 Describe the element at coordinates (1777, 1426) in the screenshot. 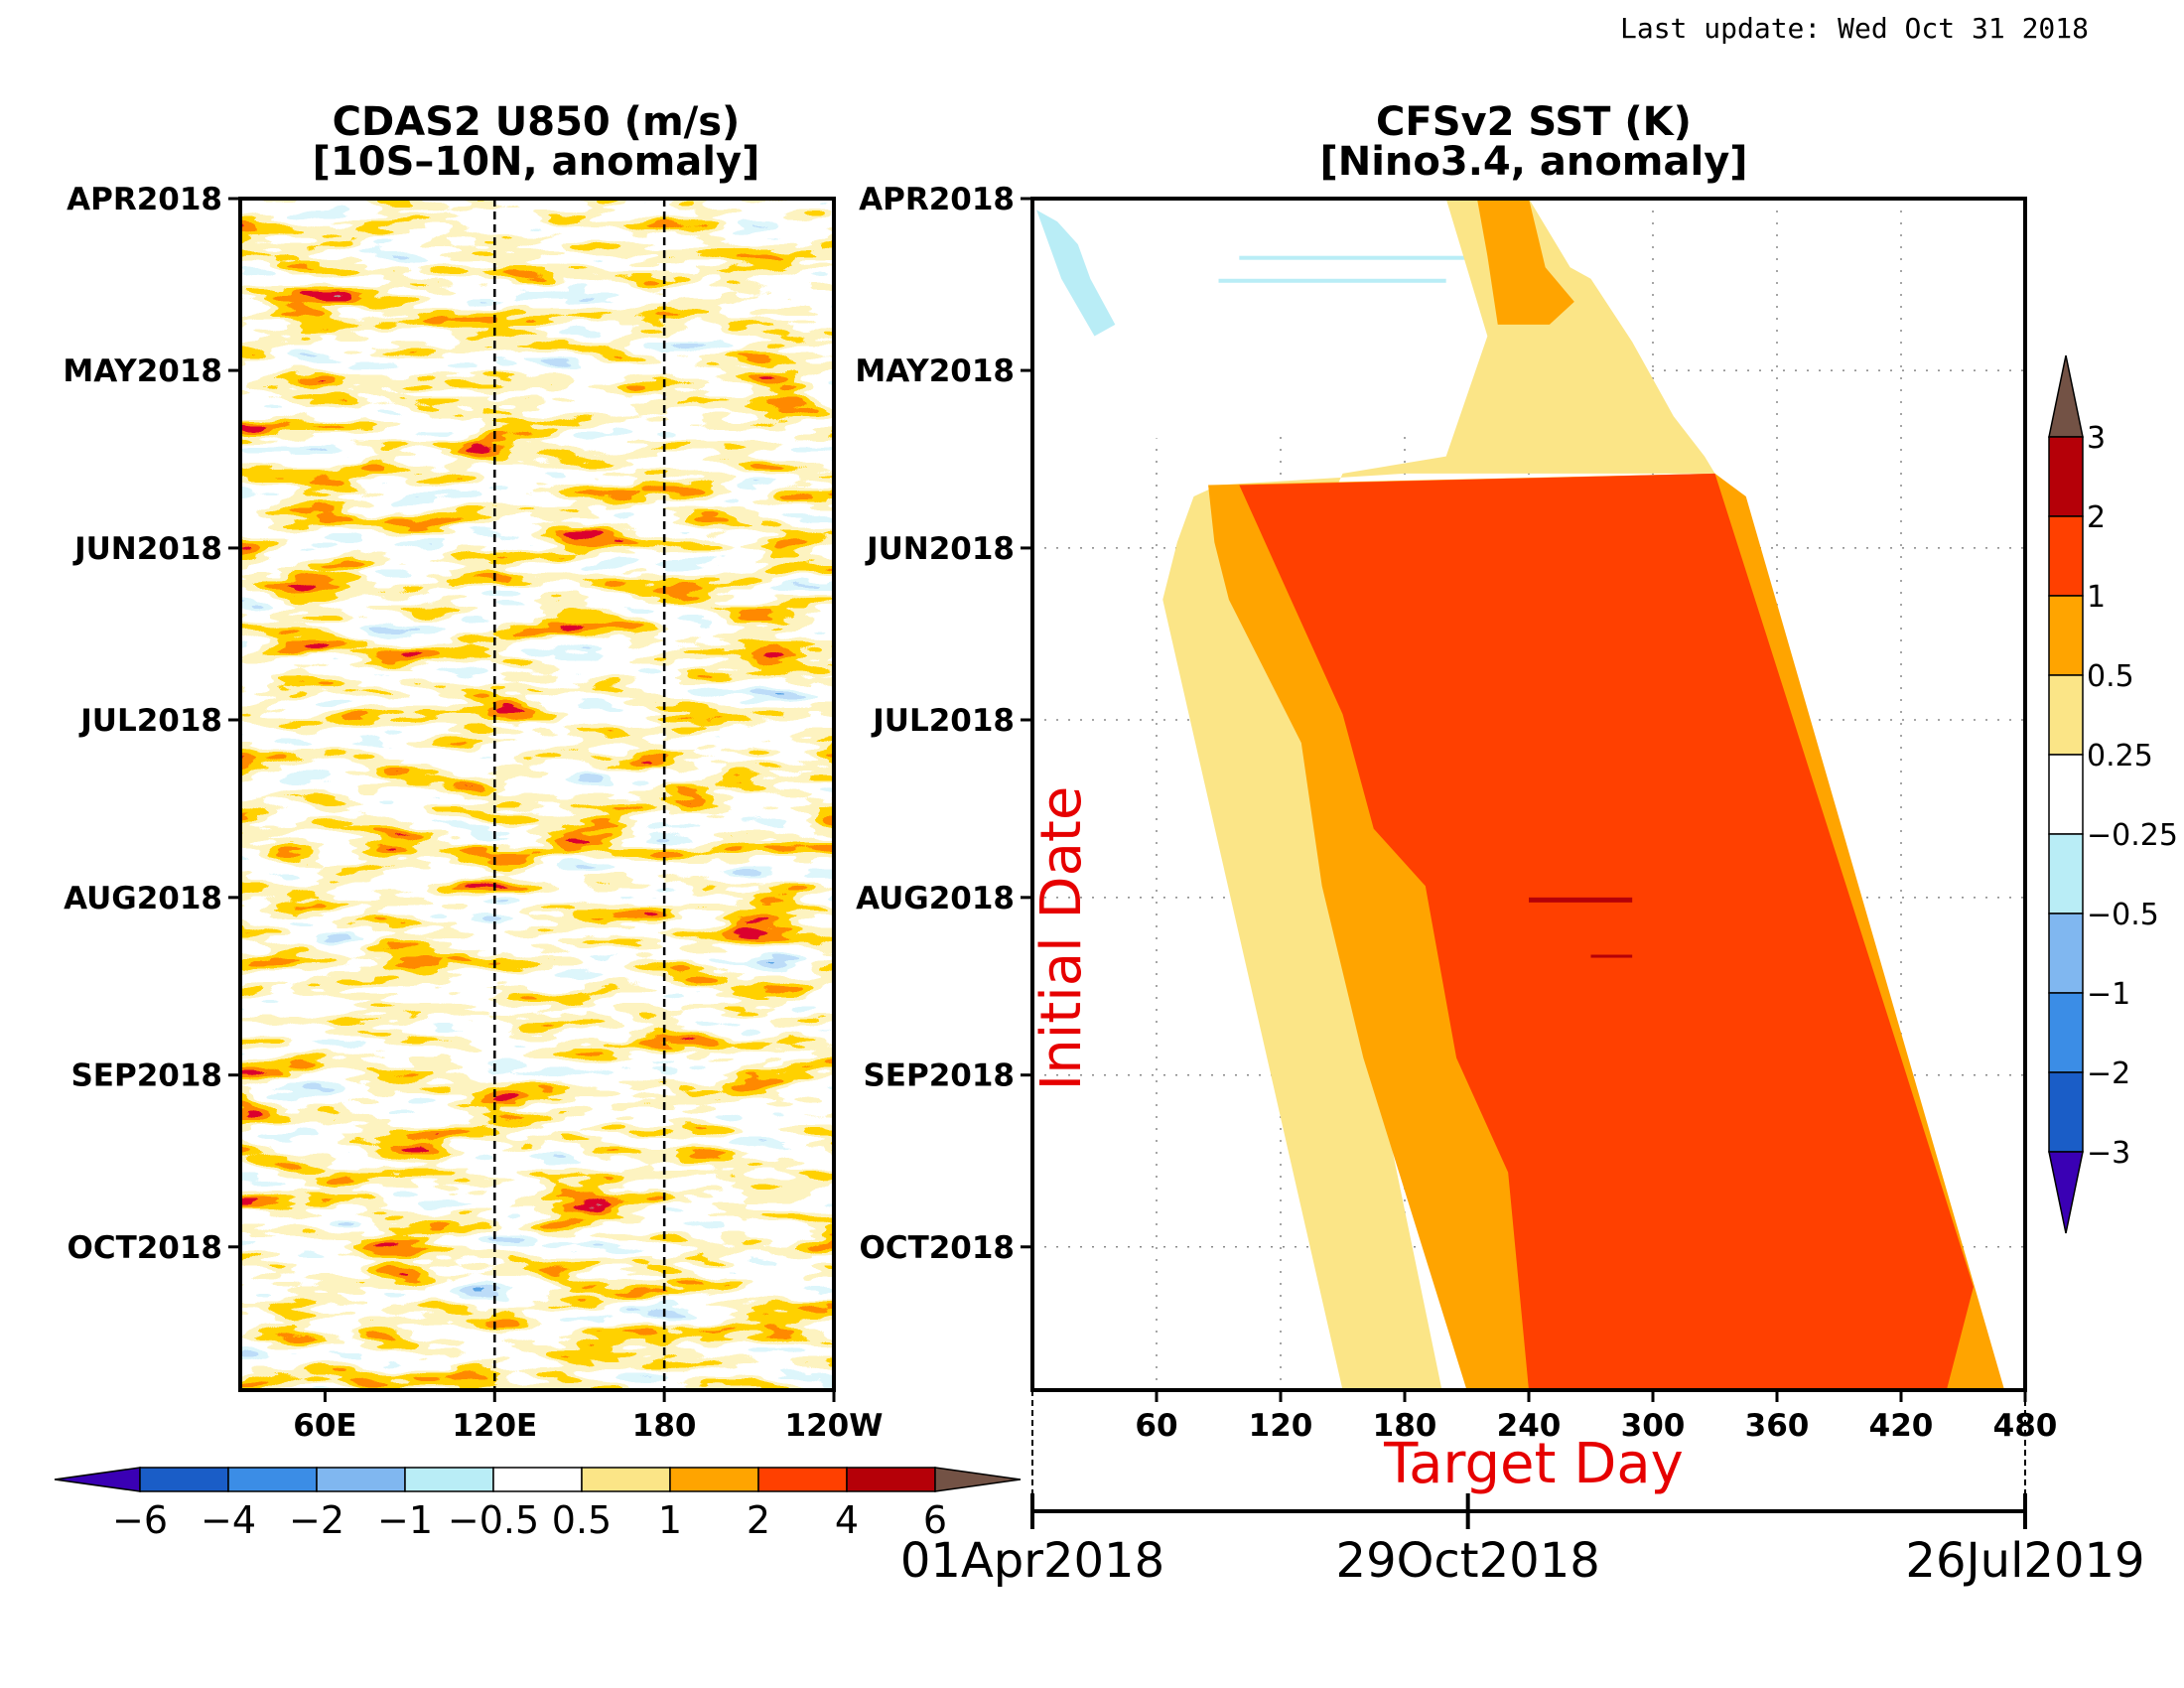

I see `x-tick-label: 360` at that location.